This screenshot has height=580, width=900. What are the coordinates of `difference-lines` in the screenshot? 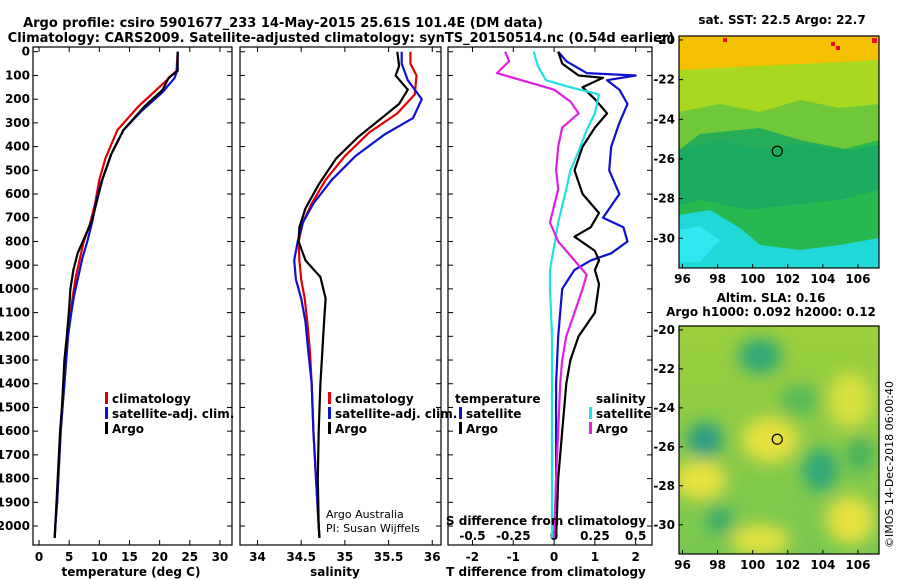 It's located at (566, 294).